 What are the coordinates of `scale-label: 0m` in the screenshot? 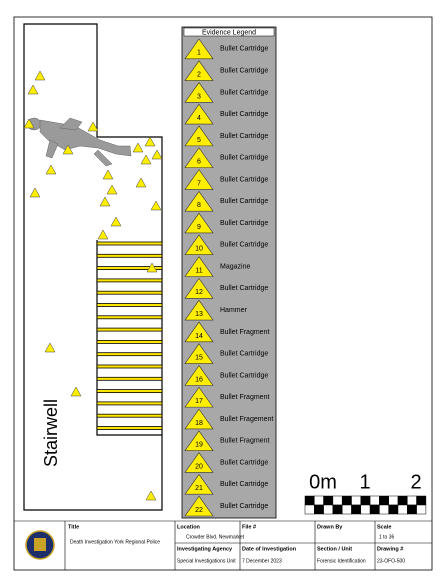 It's located at (323, 482).